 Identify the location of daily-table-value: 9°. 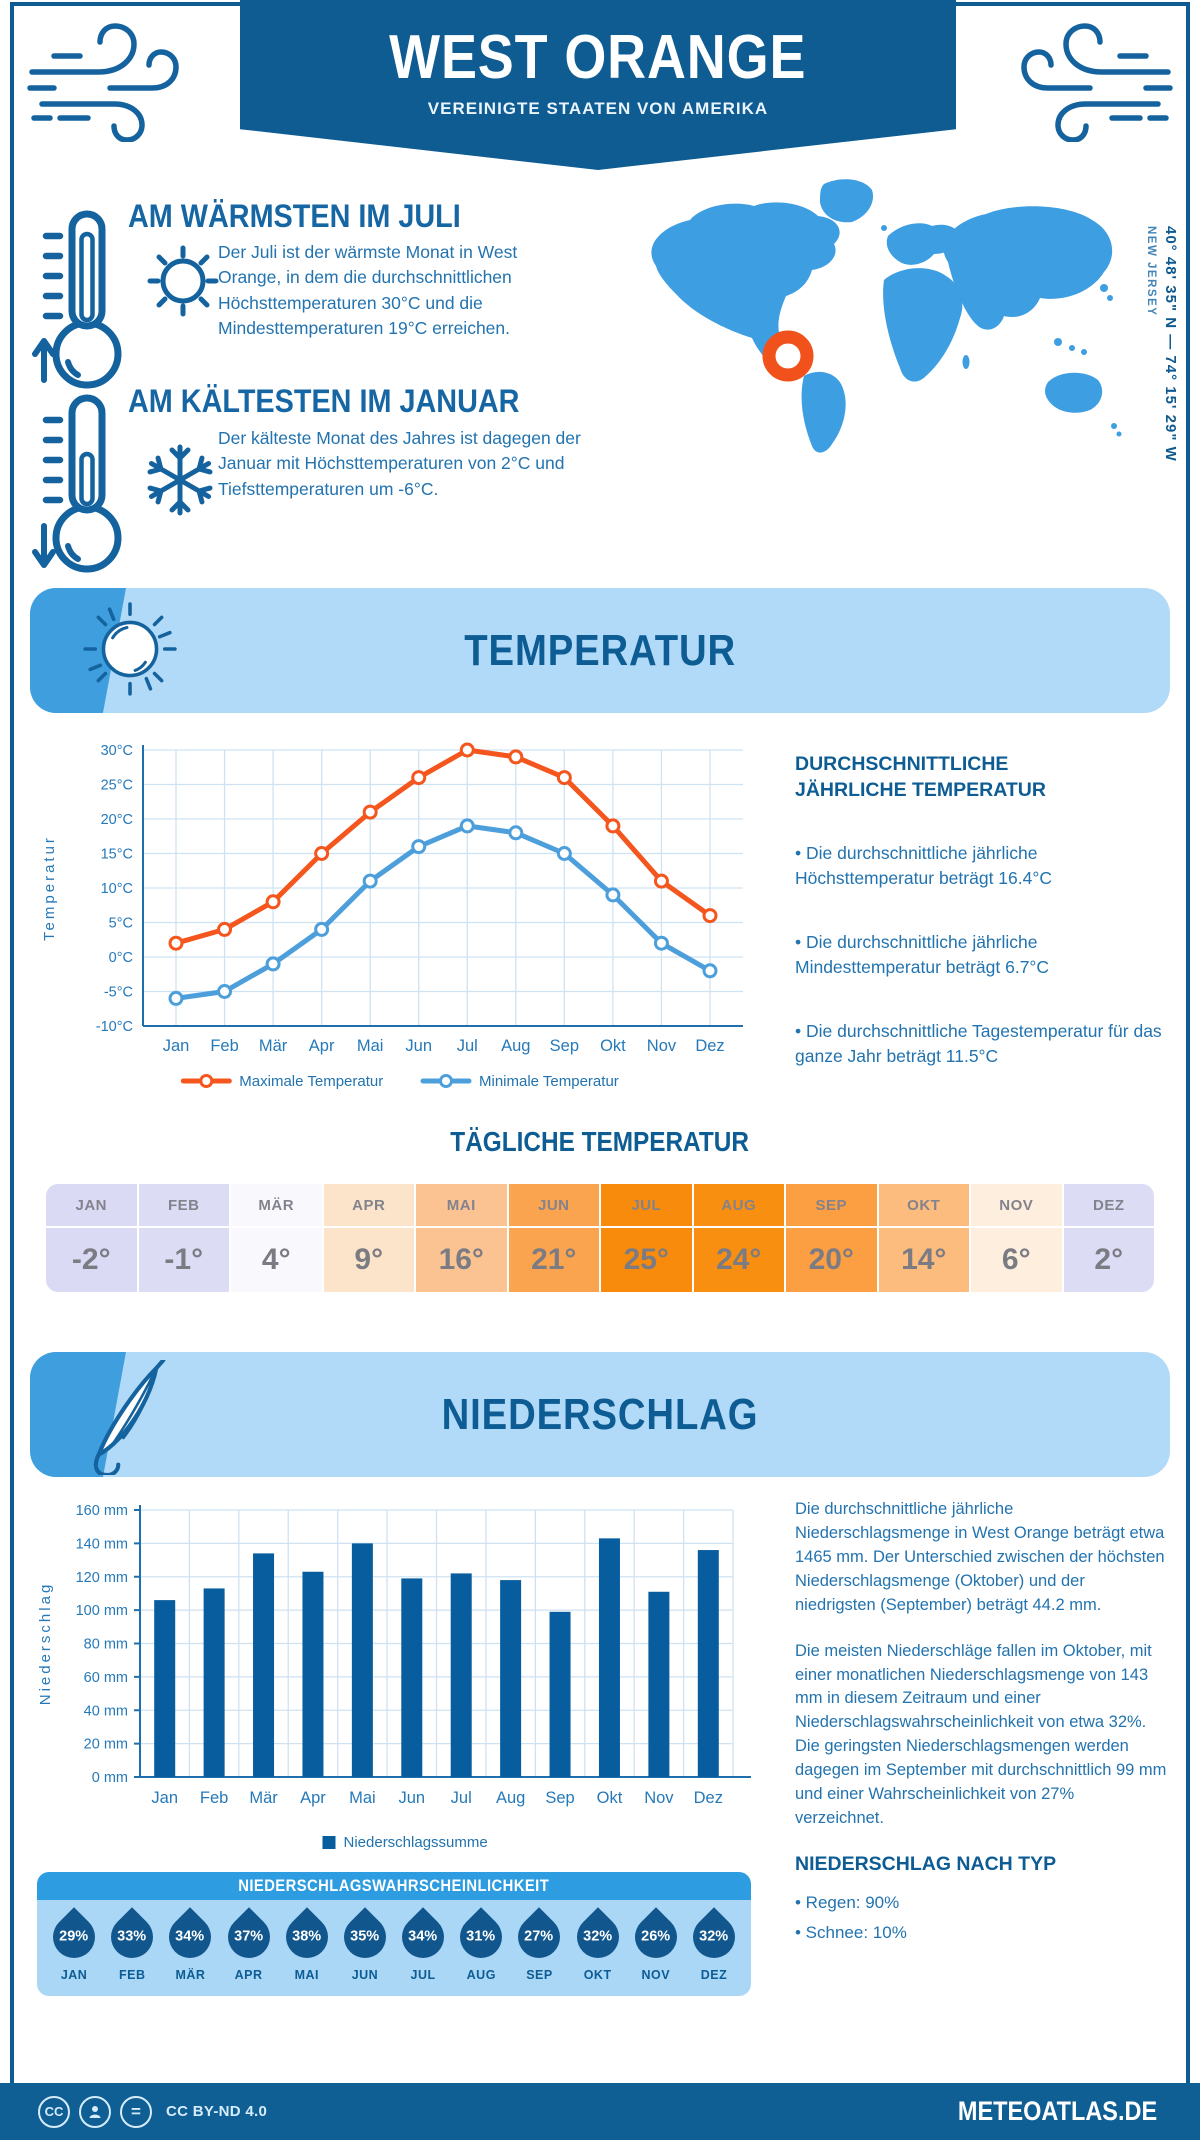
(368, 1260).